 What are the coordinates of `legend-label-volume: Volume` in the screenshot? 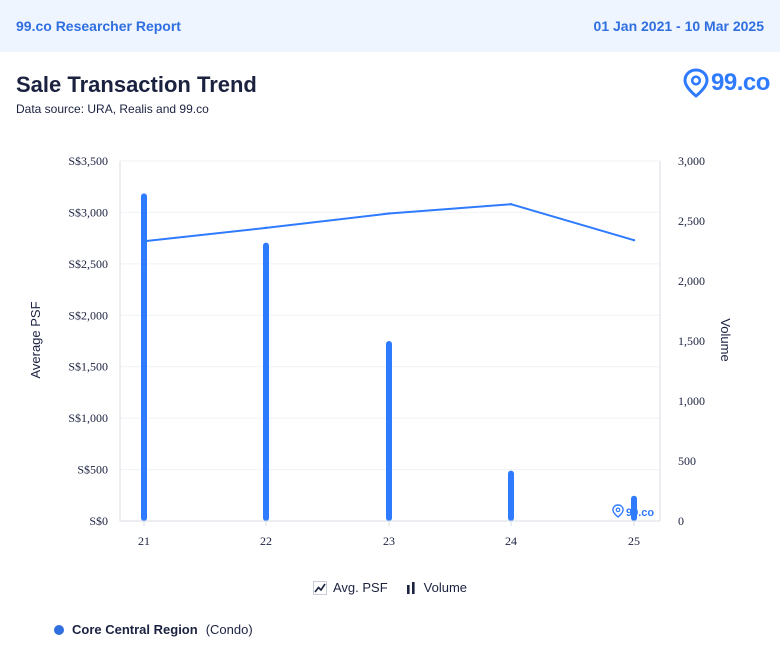 It's located at (445, 587).